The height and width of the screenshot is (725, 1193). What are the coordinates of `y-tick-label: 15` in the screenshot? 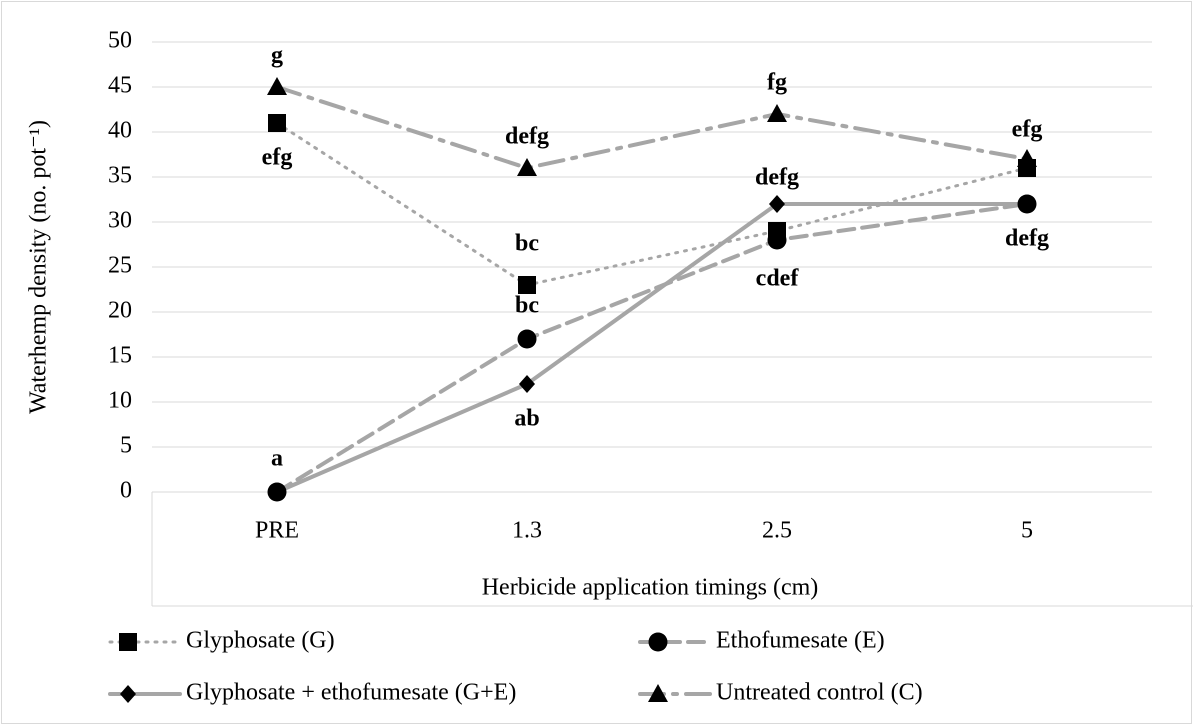 It's located at (120, 356).